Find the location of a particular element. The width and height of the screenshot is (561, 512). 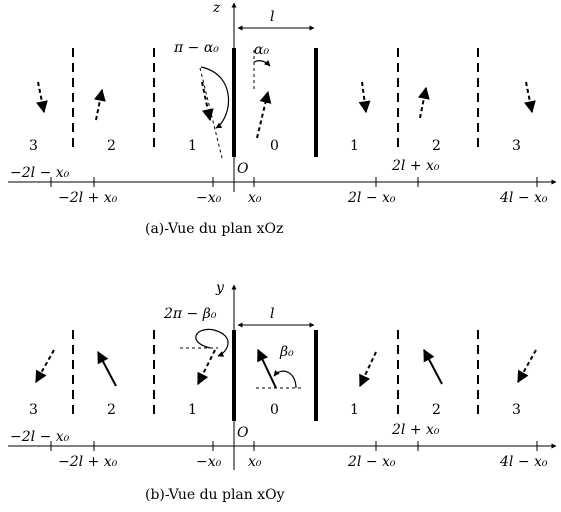

angle-arc-alpha is located at coordinates (262, 63).